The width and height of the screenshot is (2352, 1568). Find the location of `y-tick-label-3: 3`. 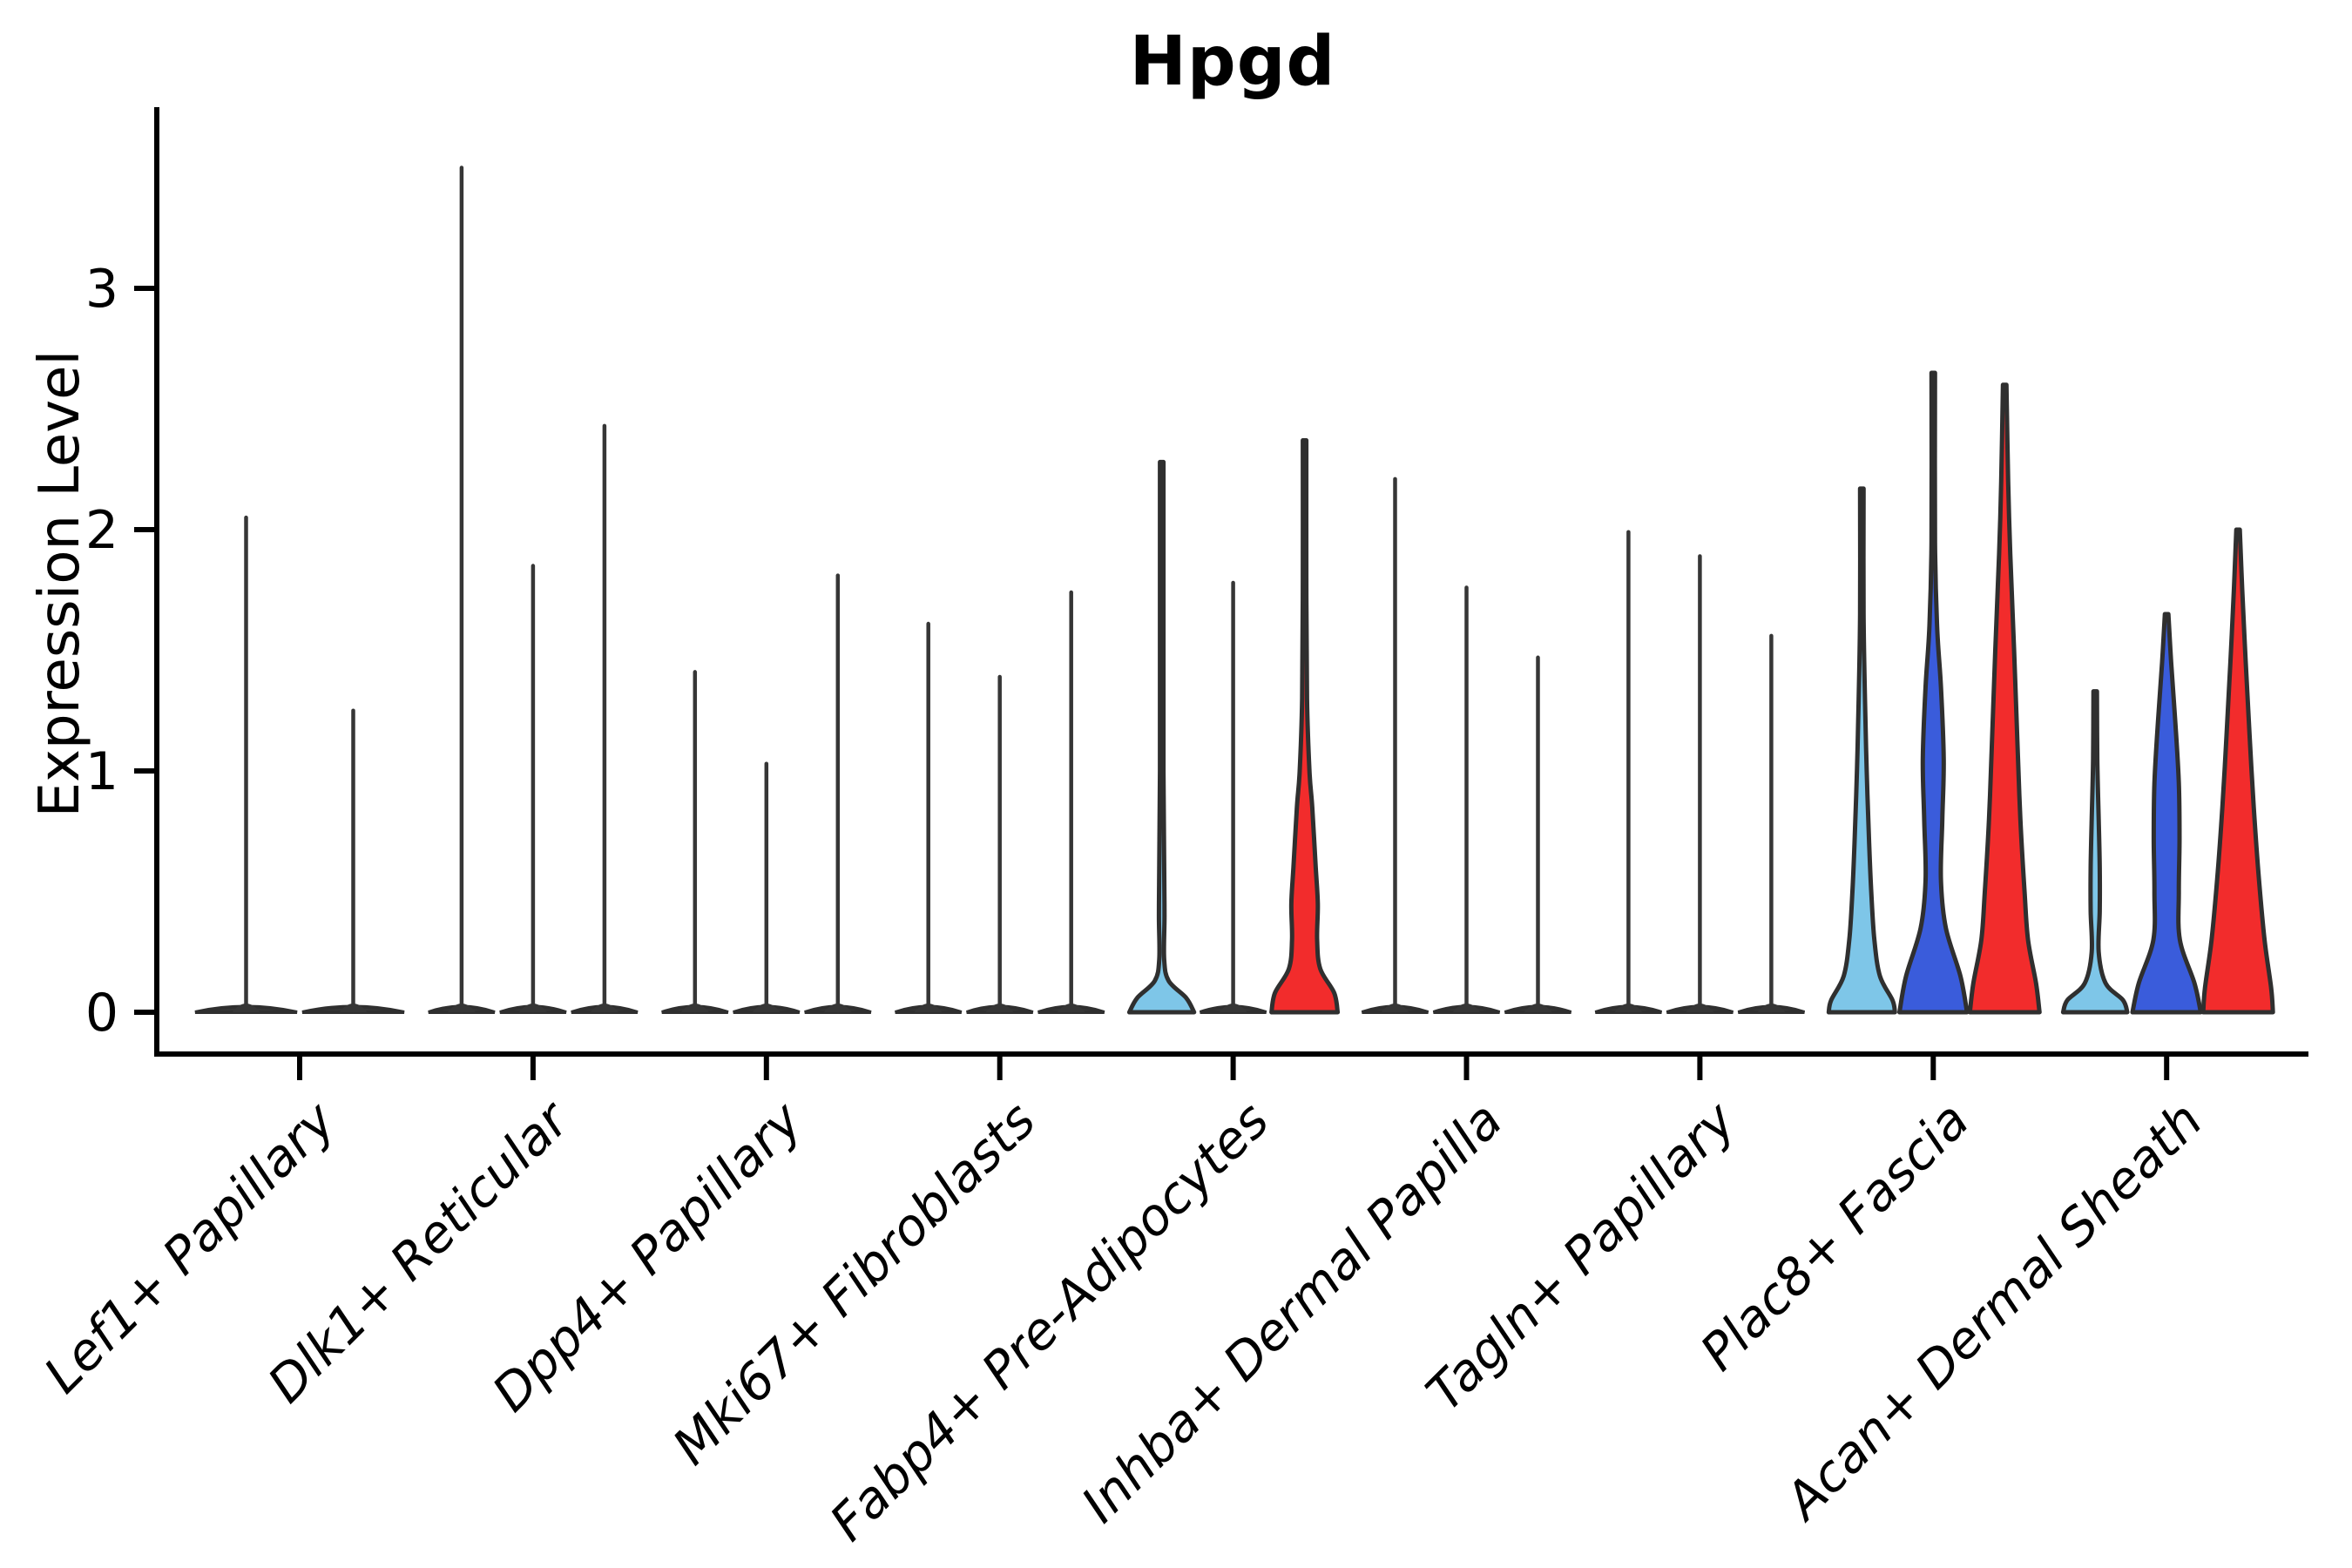

y-tick-label-3: 3 is located at coordinates (101, 289).